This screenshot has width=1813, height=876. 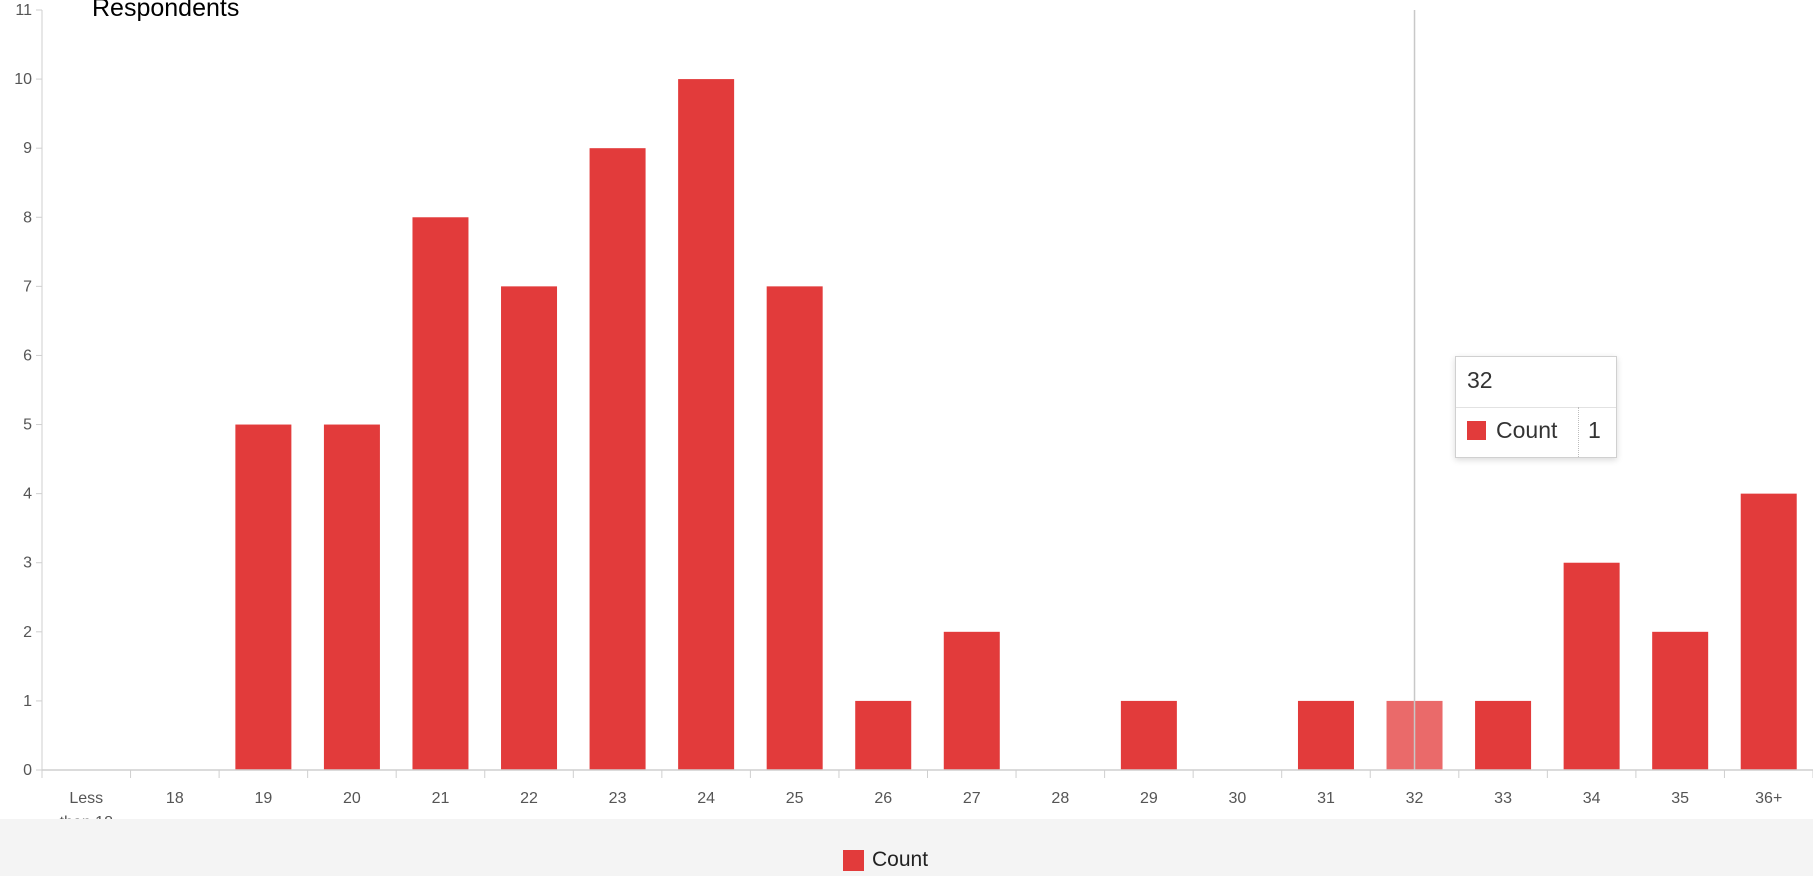 I want to click on legend-band, so click(x=906, y=847).